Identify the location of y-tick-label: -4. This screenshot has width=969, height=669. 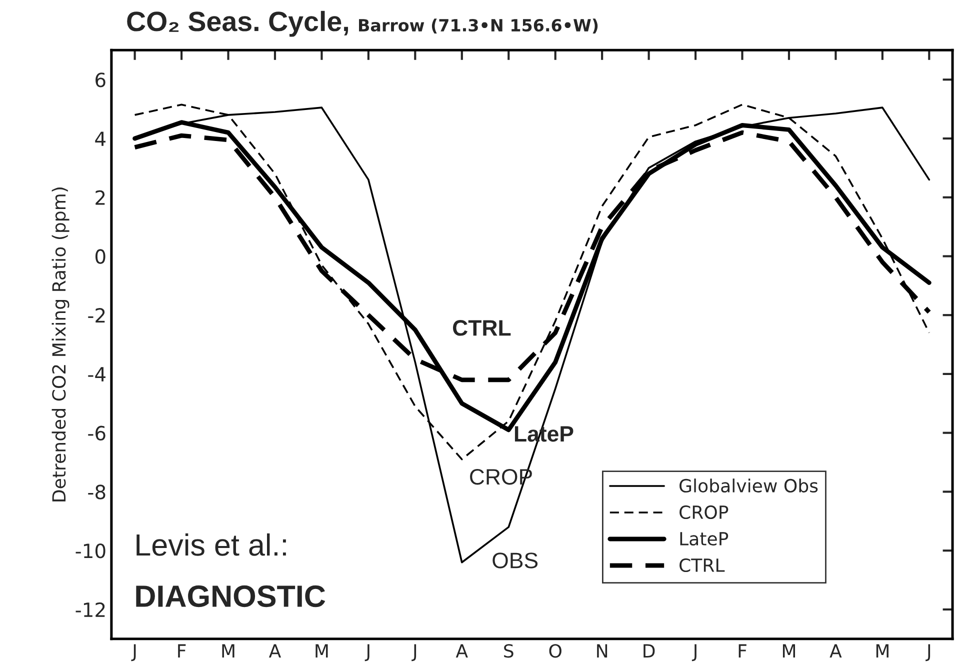
(97, 374).